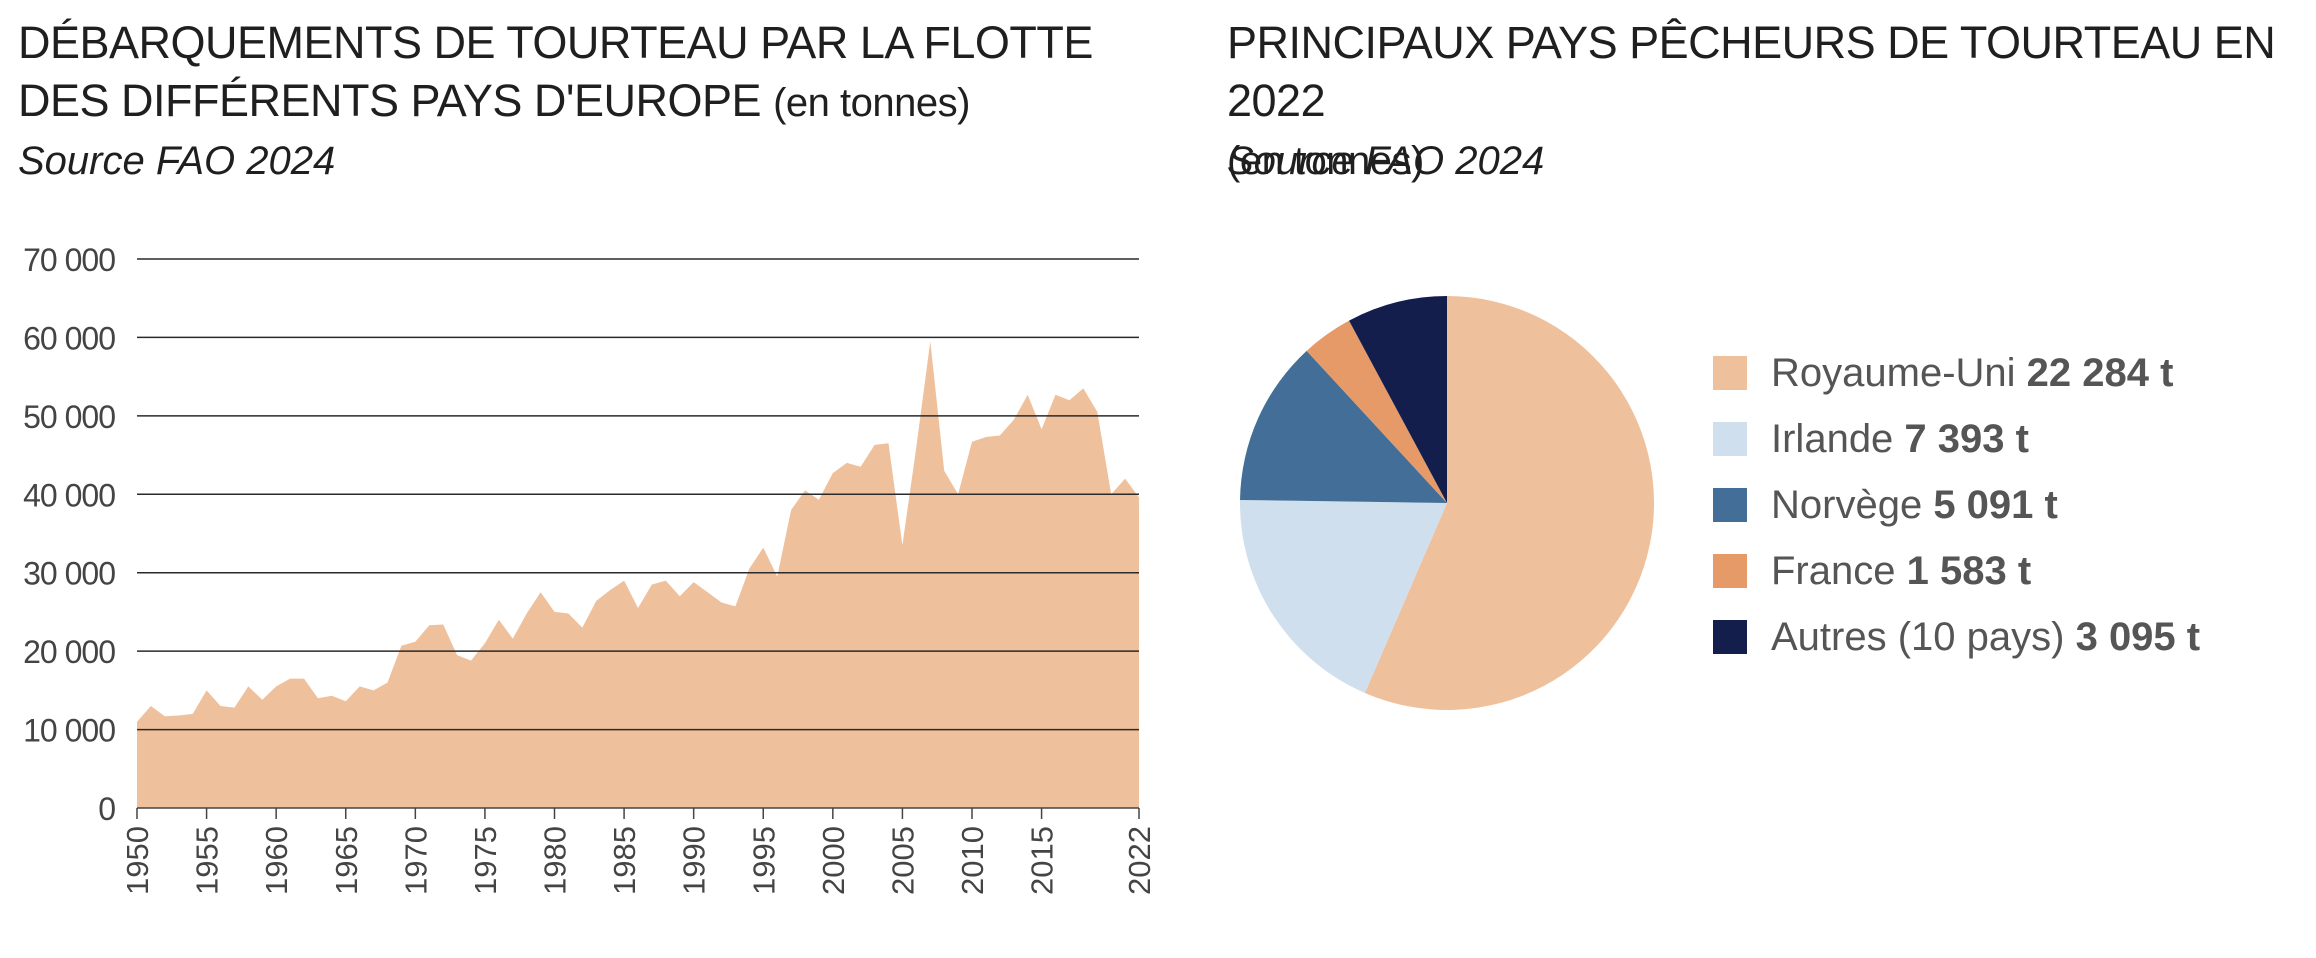 This screenshot has width=2316, height=958. I want to click on legend-label: Royaume-Uni 22 284 t, so click(1972, 373).